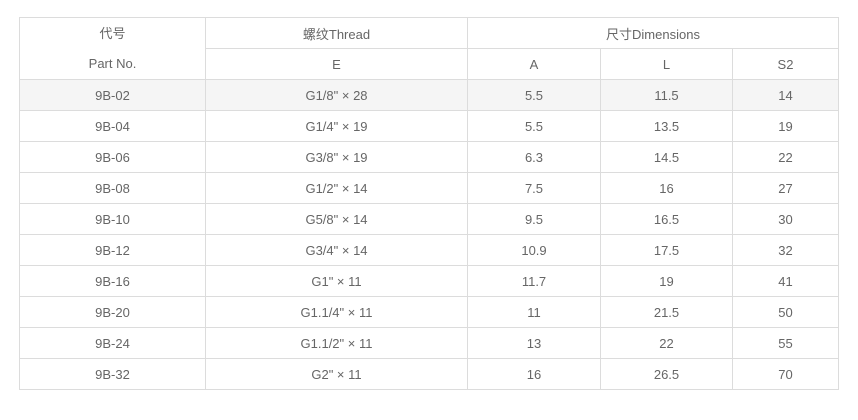 The image size is (858, 420). I want to click on cell-dim-l: 16.5, so click(666, 219).